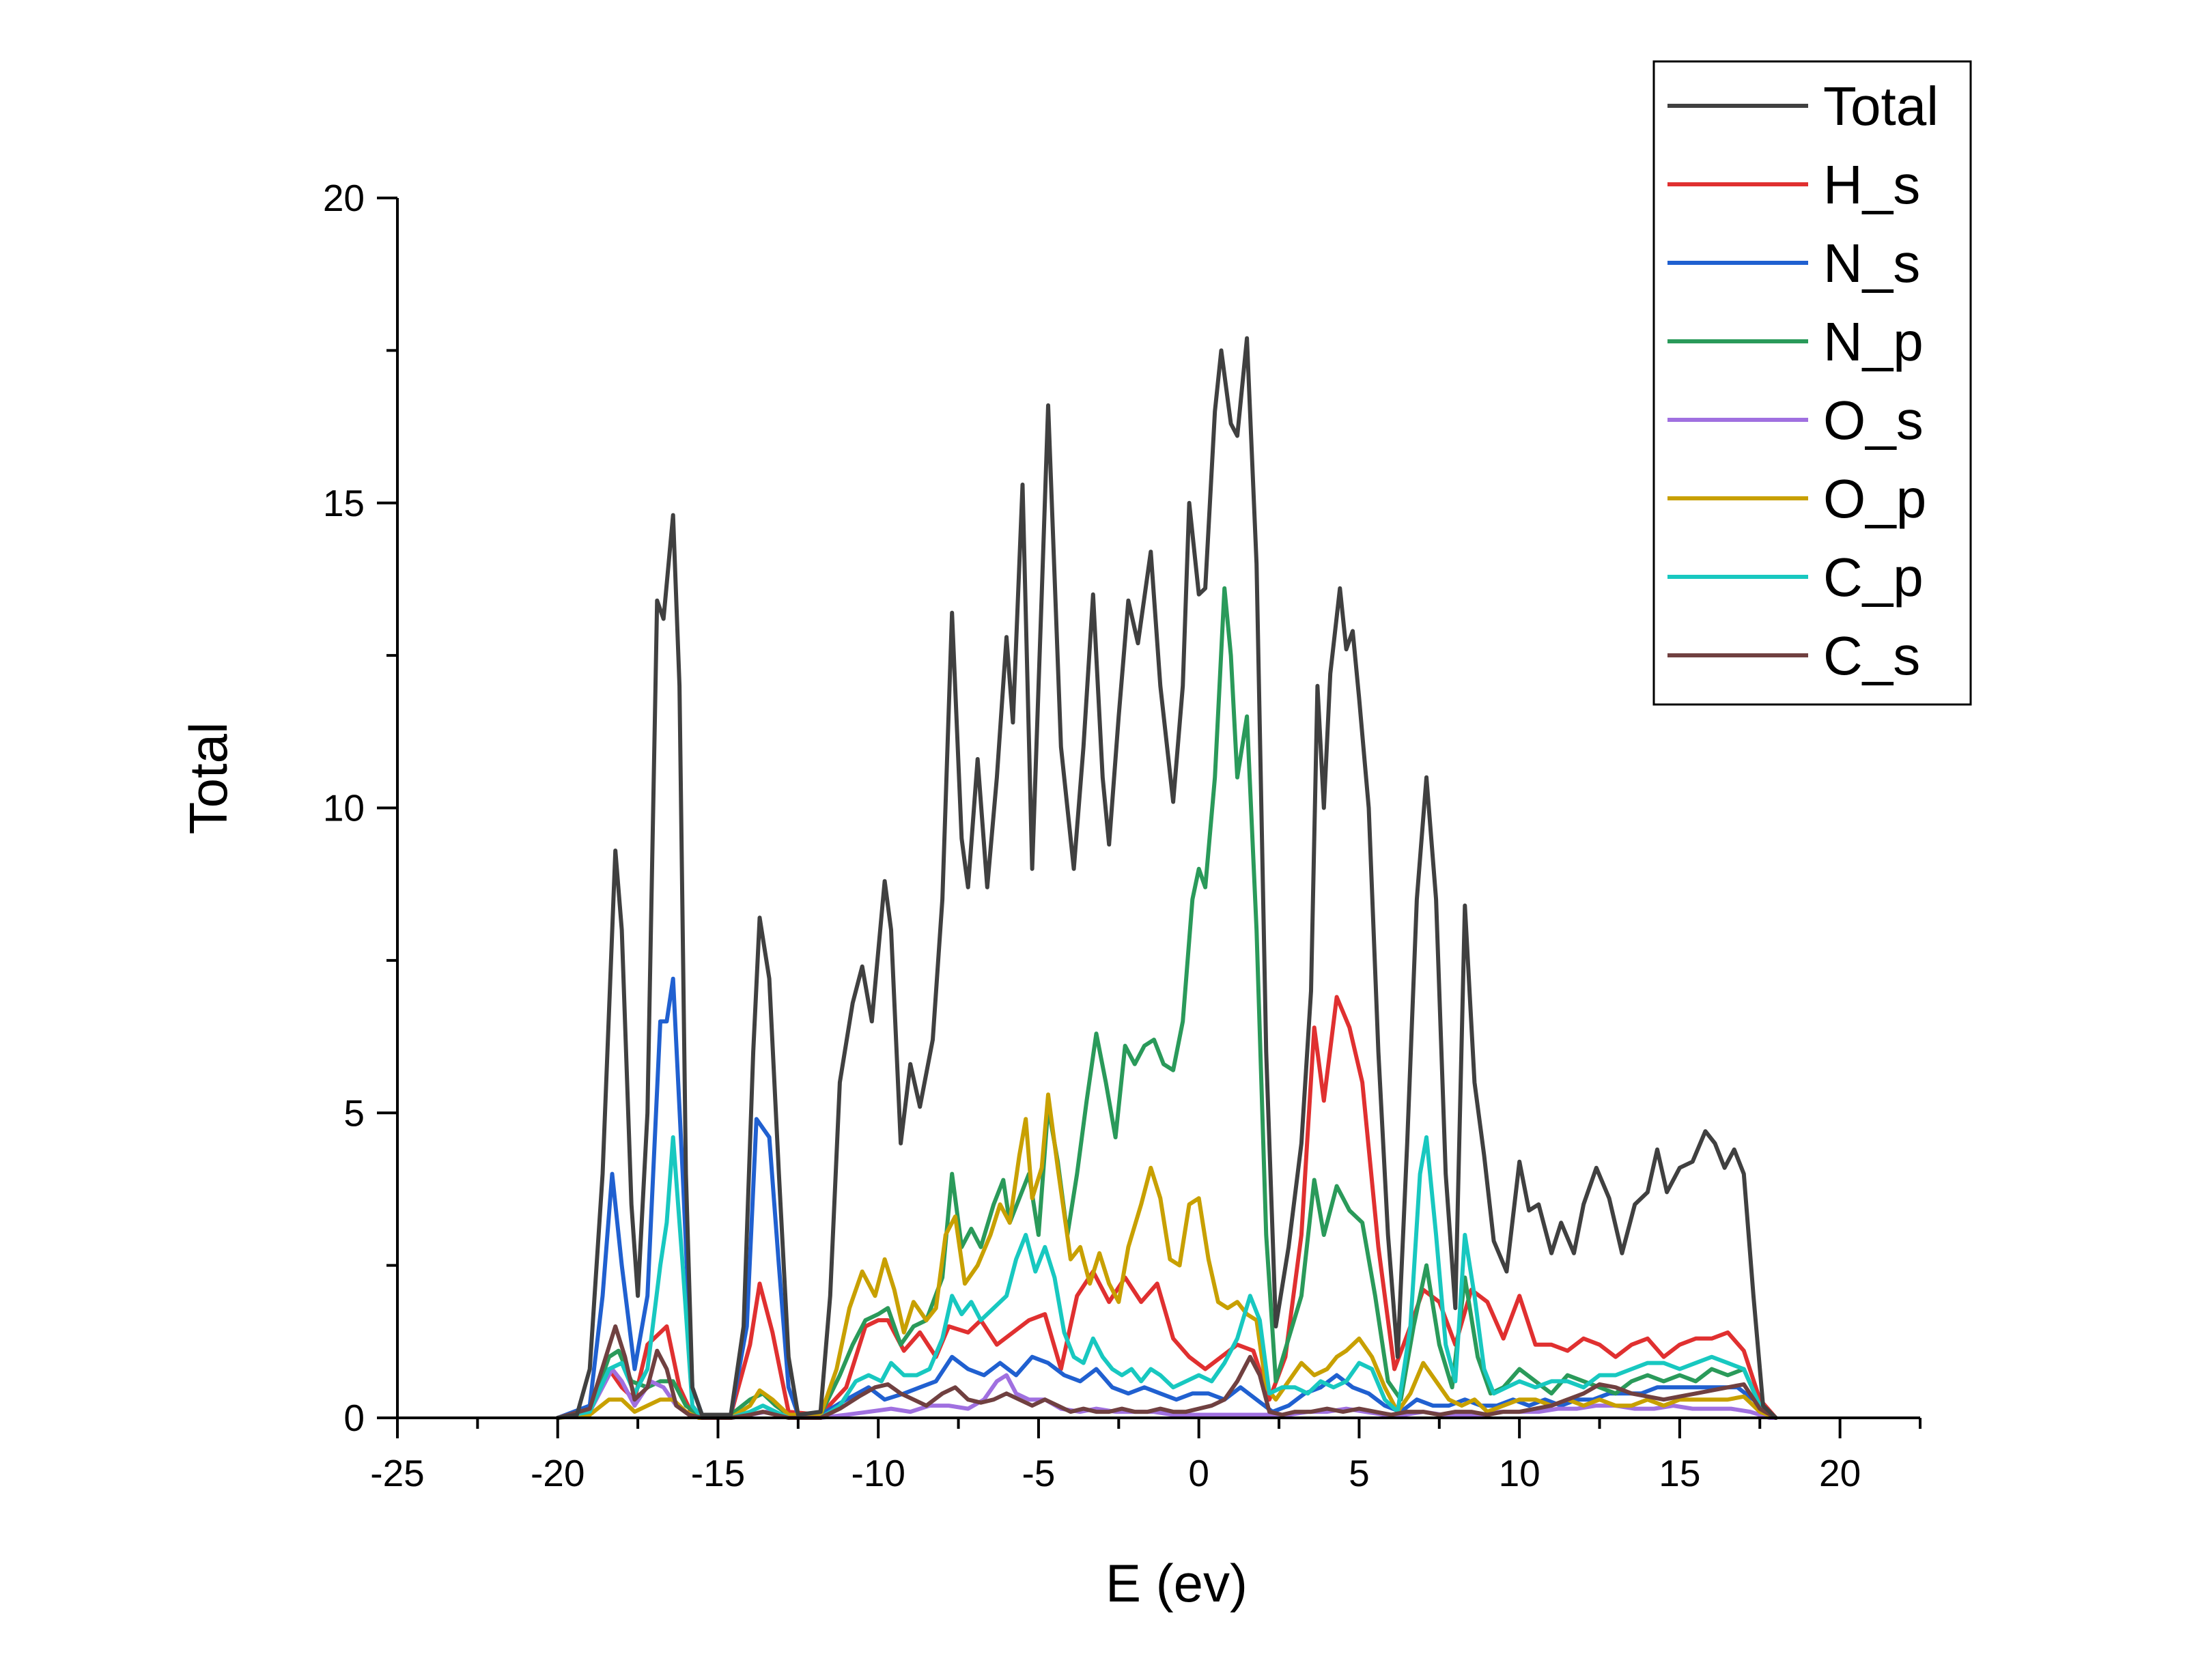  What do you see at coordinates (344, 503) in the screenshot?
I see `y-tick-label: 15` at bounding box center [344, 503].